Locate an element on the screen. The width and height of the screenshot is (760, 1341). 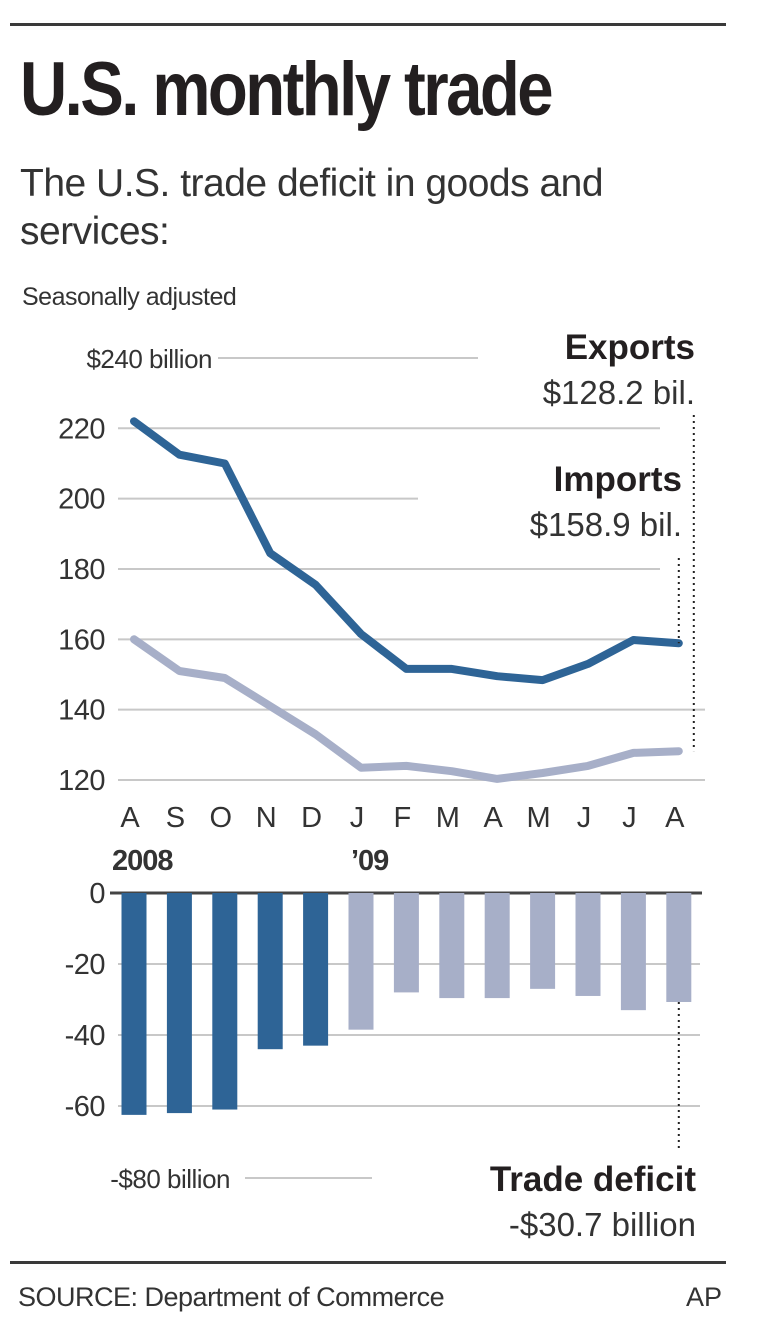
exports-label-title: Exports is located at coordinates (629, 347).